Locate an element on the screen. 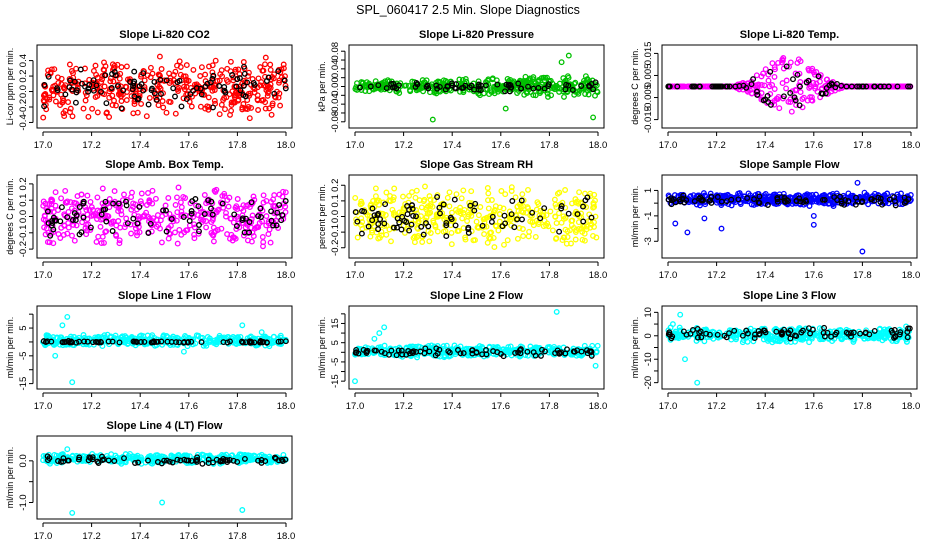  x-tick-label: 17.2 is located at coordinates (403, 275).